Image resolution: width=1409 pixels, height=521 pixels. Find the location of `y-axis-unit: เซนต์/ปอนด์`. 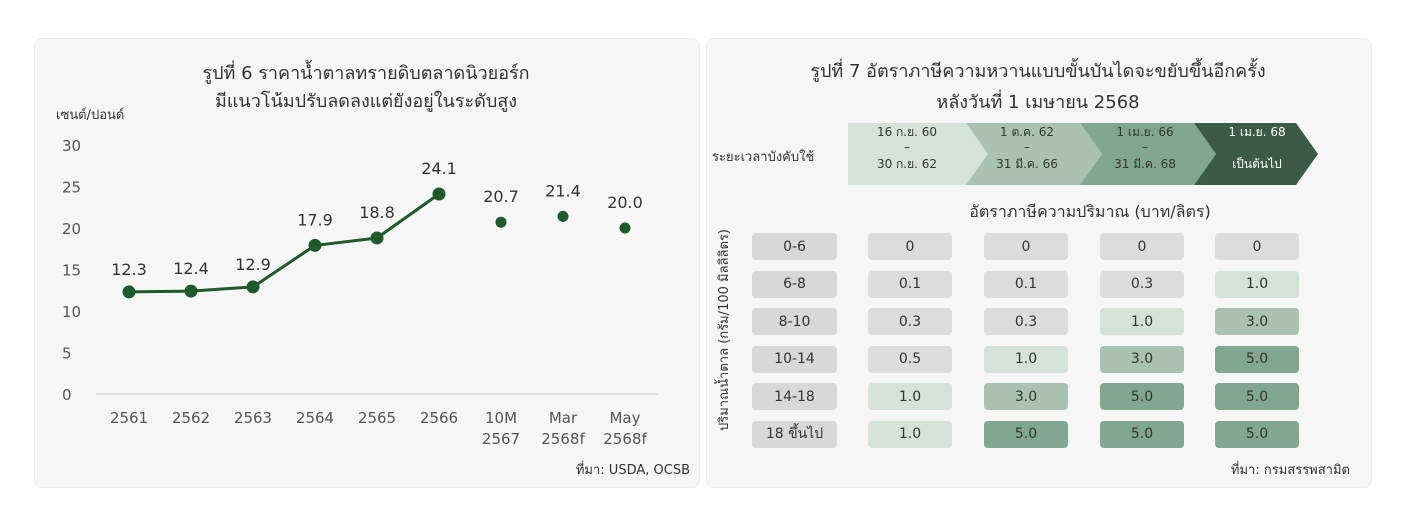

y-axis-unit: เซนต์/ปอนด์ is located at coordinates (90, 115).